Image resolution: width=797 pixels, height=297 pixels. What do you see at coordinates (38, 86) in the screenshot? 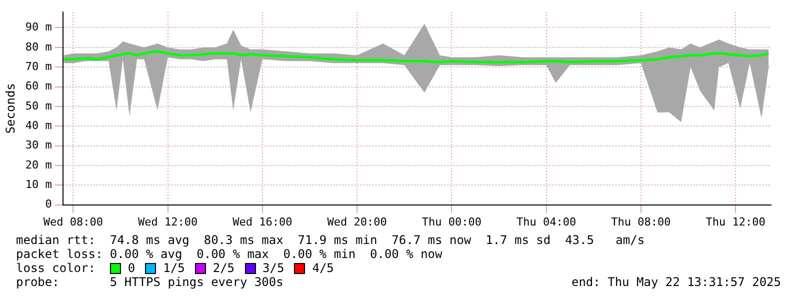
I see `y-tick-label: 60 m` at bounding box center [38, 86].